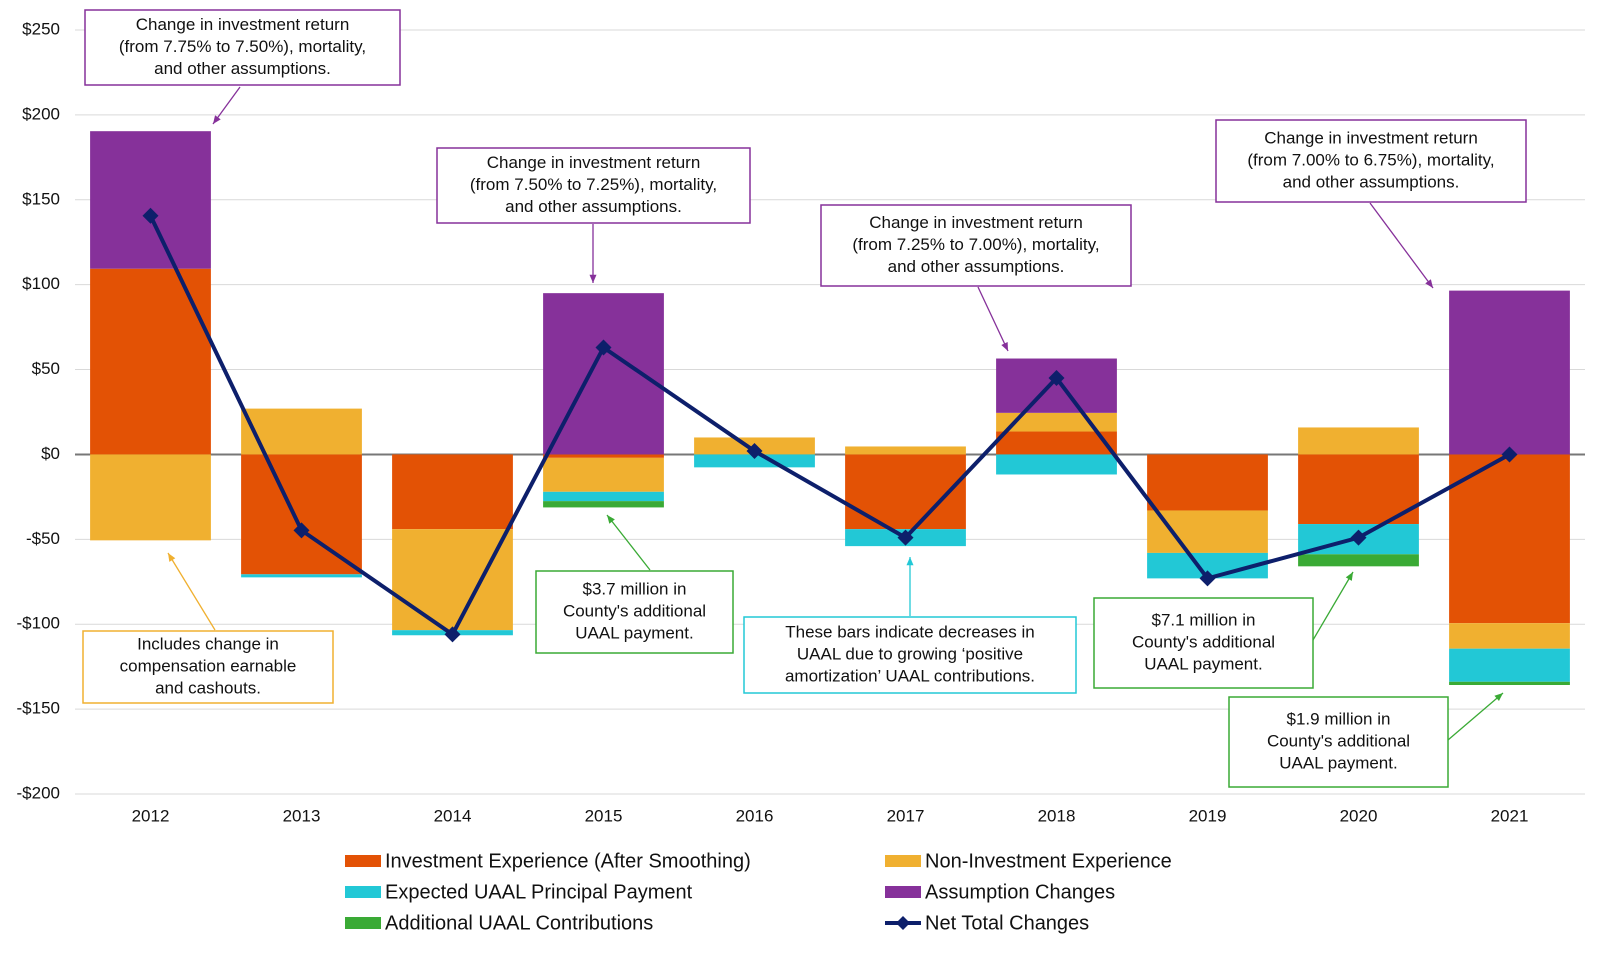 Image resolution: width=1616 pixels, height=963 pixels. I want to click on y-tick-label: -$200, so click(38, 792).